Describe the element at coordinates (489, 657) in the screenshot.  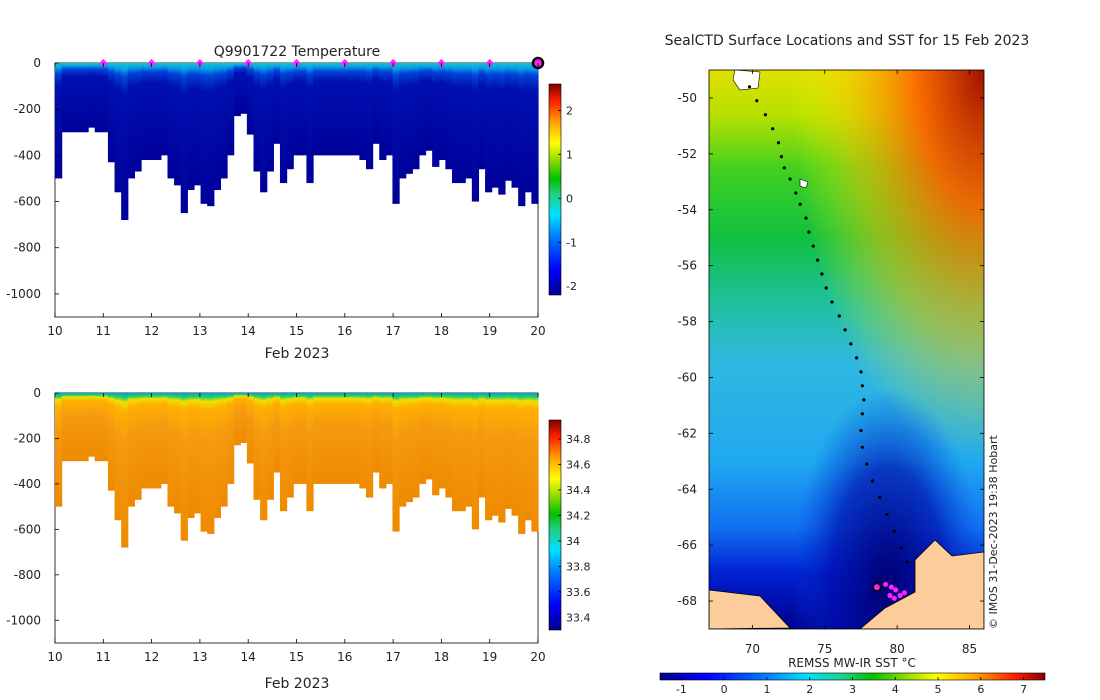
I see `x-tick-label: 19` at that location.